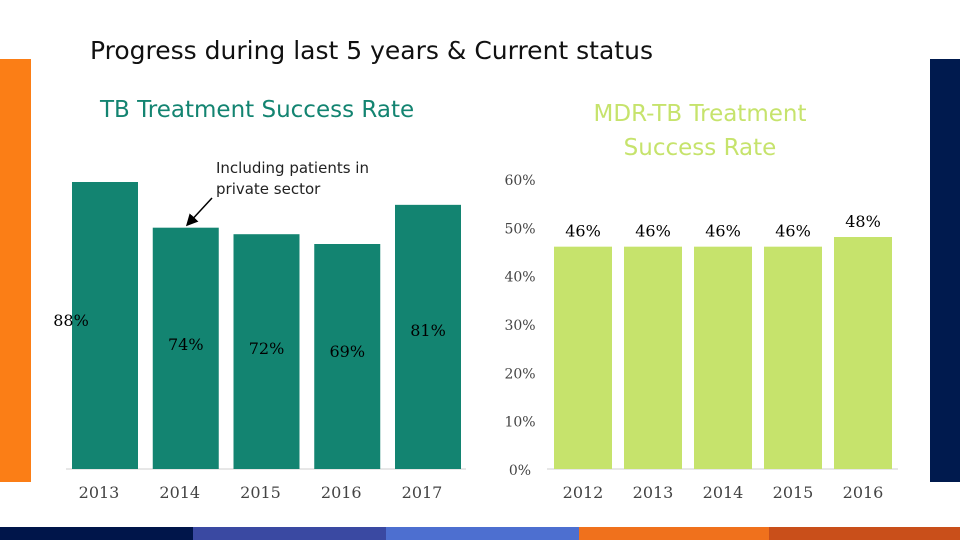  Describe the element at coordinates (268, 189) in the screenshot. I see `annotation-line-2: private sector` at that location.